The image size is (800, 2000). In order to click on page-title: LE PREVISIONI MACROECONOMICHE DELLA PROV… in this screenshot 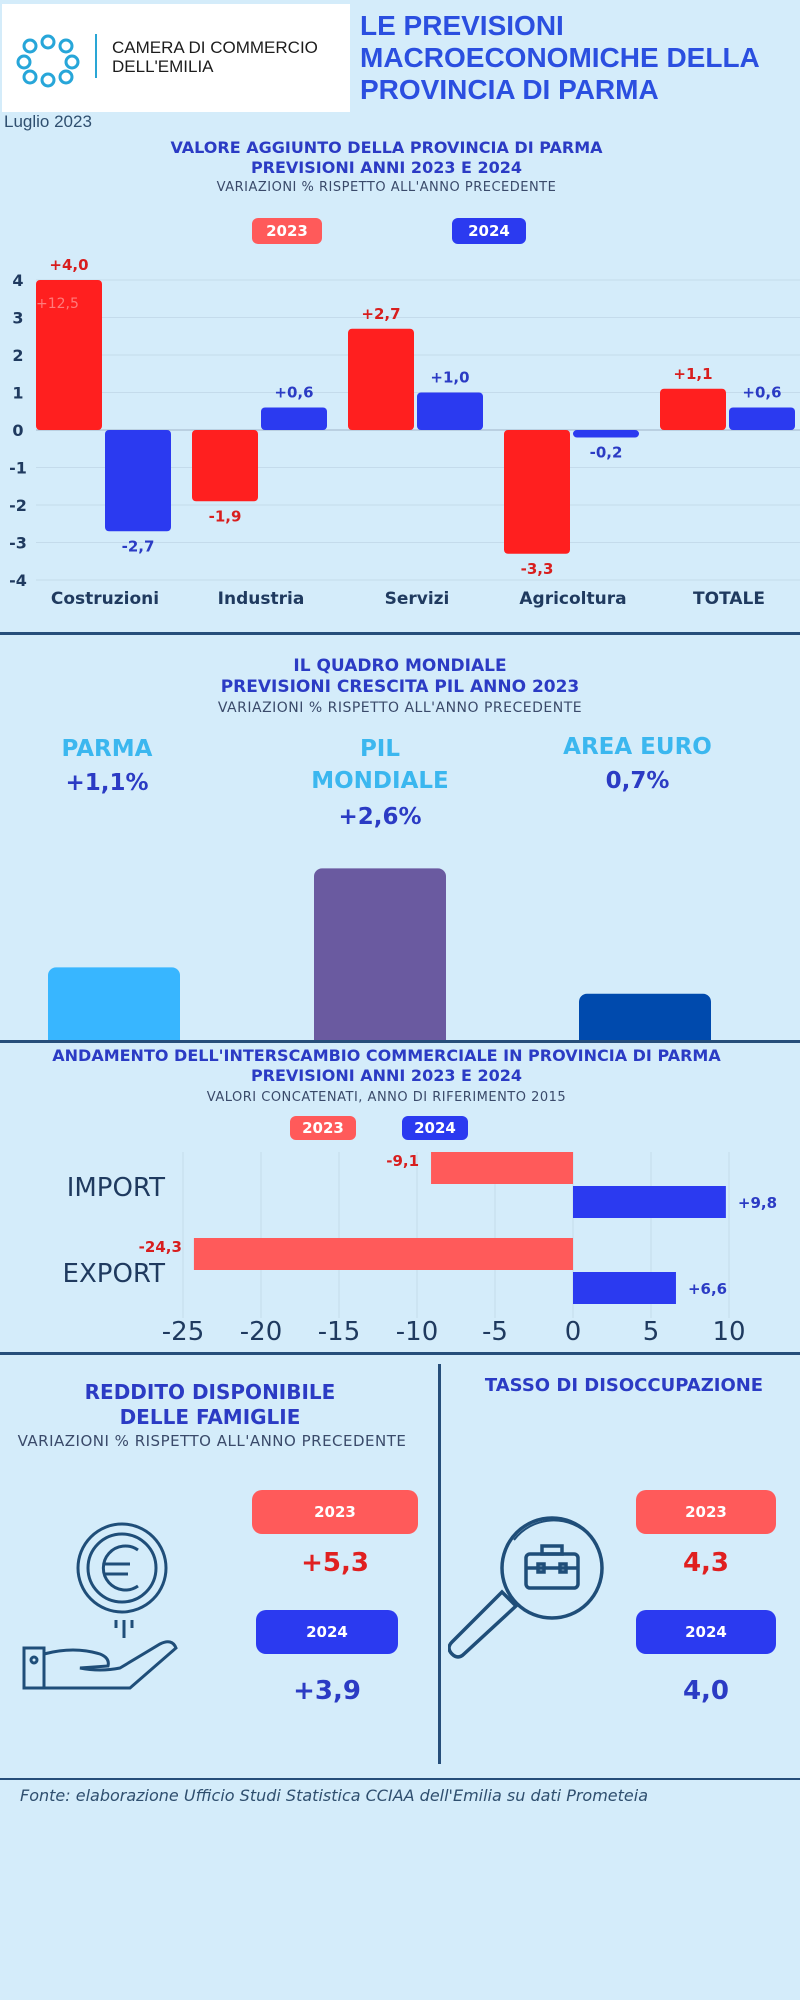, I will do `click(580, 58)`.